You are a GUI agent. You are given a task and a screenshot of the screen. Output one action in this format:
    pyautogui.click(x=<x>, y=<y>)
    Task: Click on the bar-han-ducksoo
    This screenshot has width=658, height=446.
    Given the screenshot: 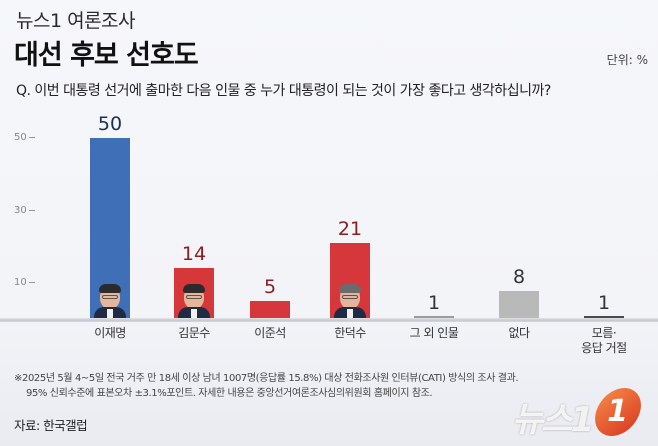 What is the action you would take?
    pyautogui.click(x=350, y=281)
    